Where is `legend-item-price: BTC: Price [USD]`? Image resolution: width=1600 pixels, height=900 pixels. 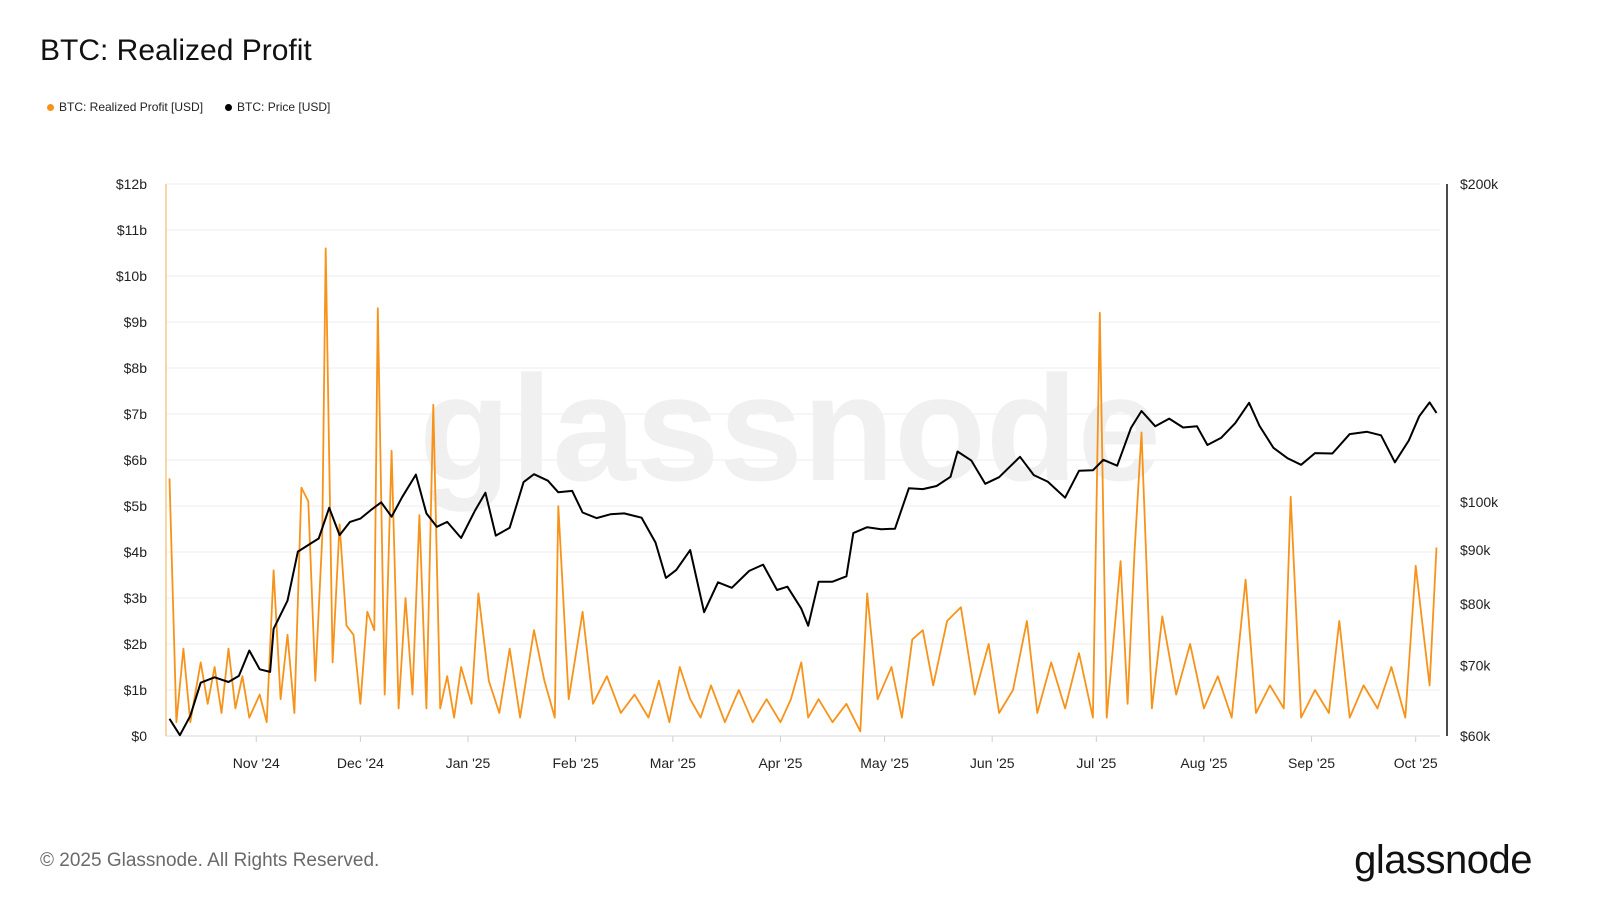 legend-item-price: BTC: Price [USD] is located at coordinates (277, 107).